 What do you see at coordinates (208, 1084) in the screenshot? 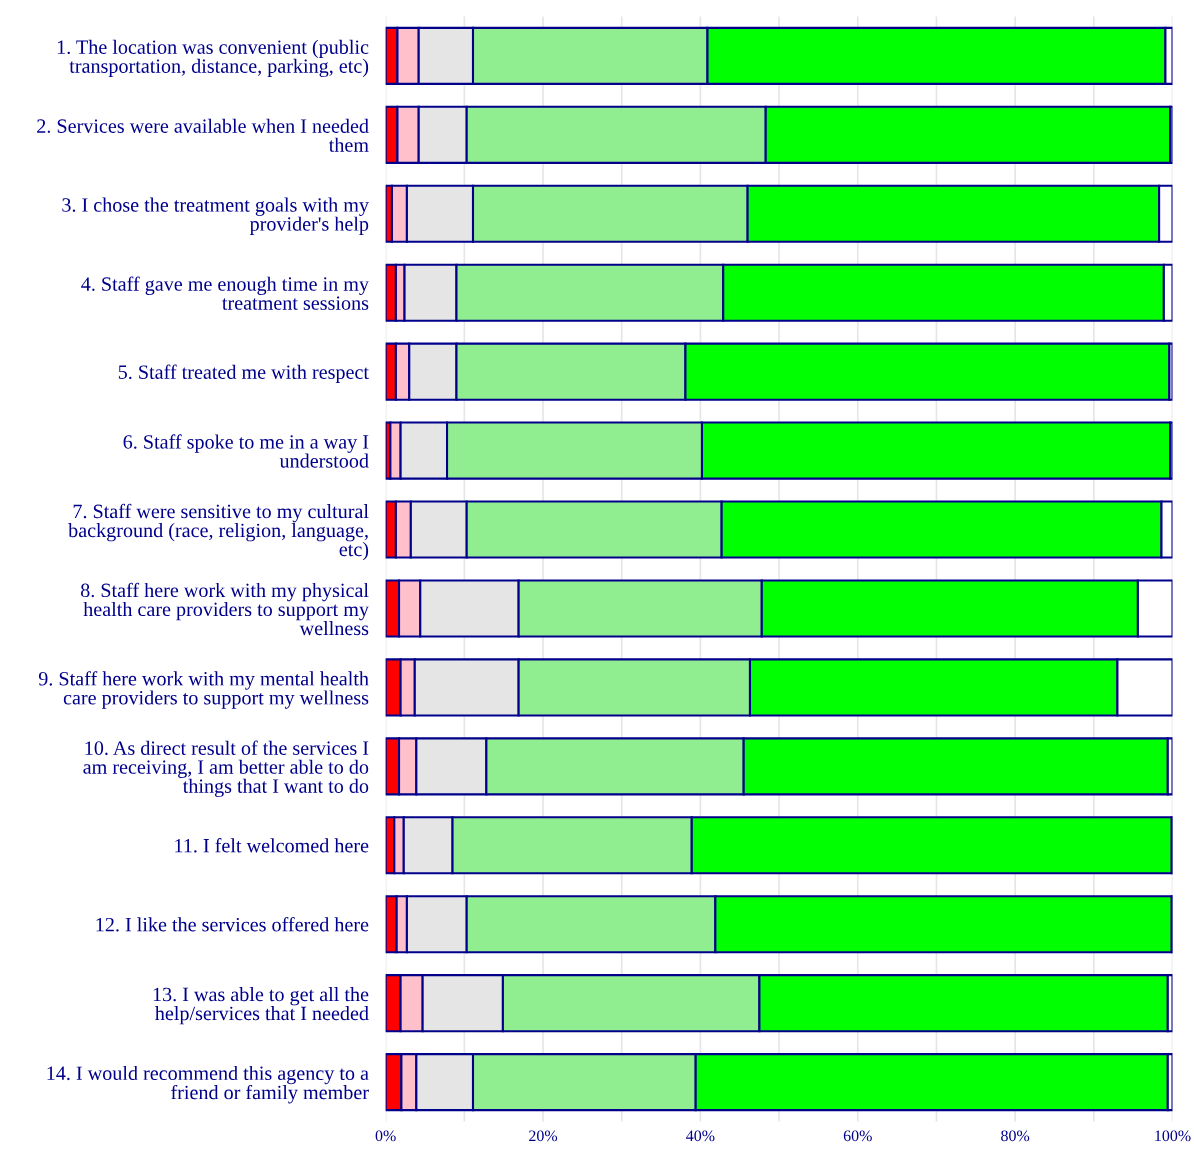
I see `y-tick-label: 14. I would recommend this agency to a friend or family member` at bounding box center [208, 1084].